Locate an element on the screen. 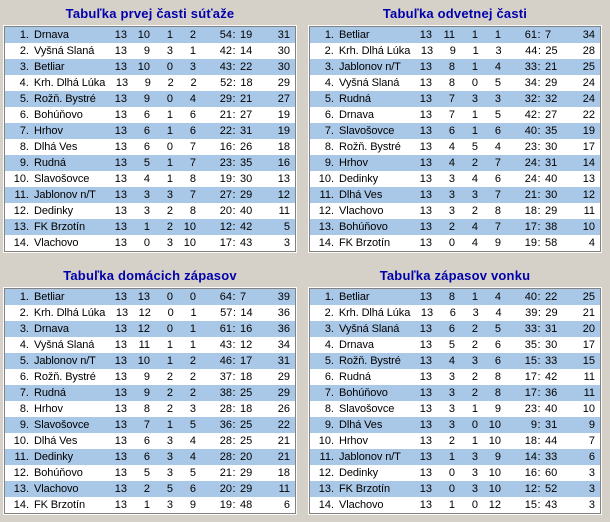  wins-cell: 2 is located at coordinates (146, 489).